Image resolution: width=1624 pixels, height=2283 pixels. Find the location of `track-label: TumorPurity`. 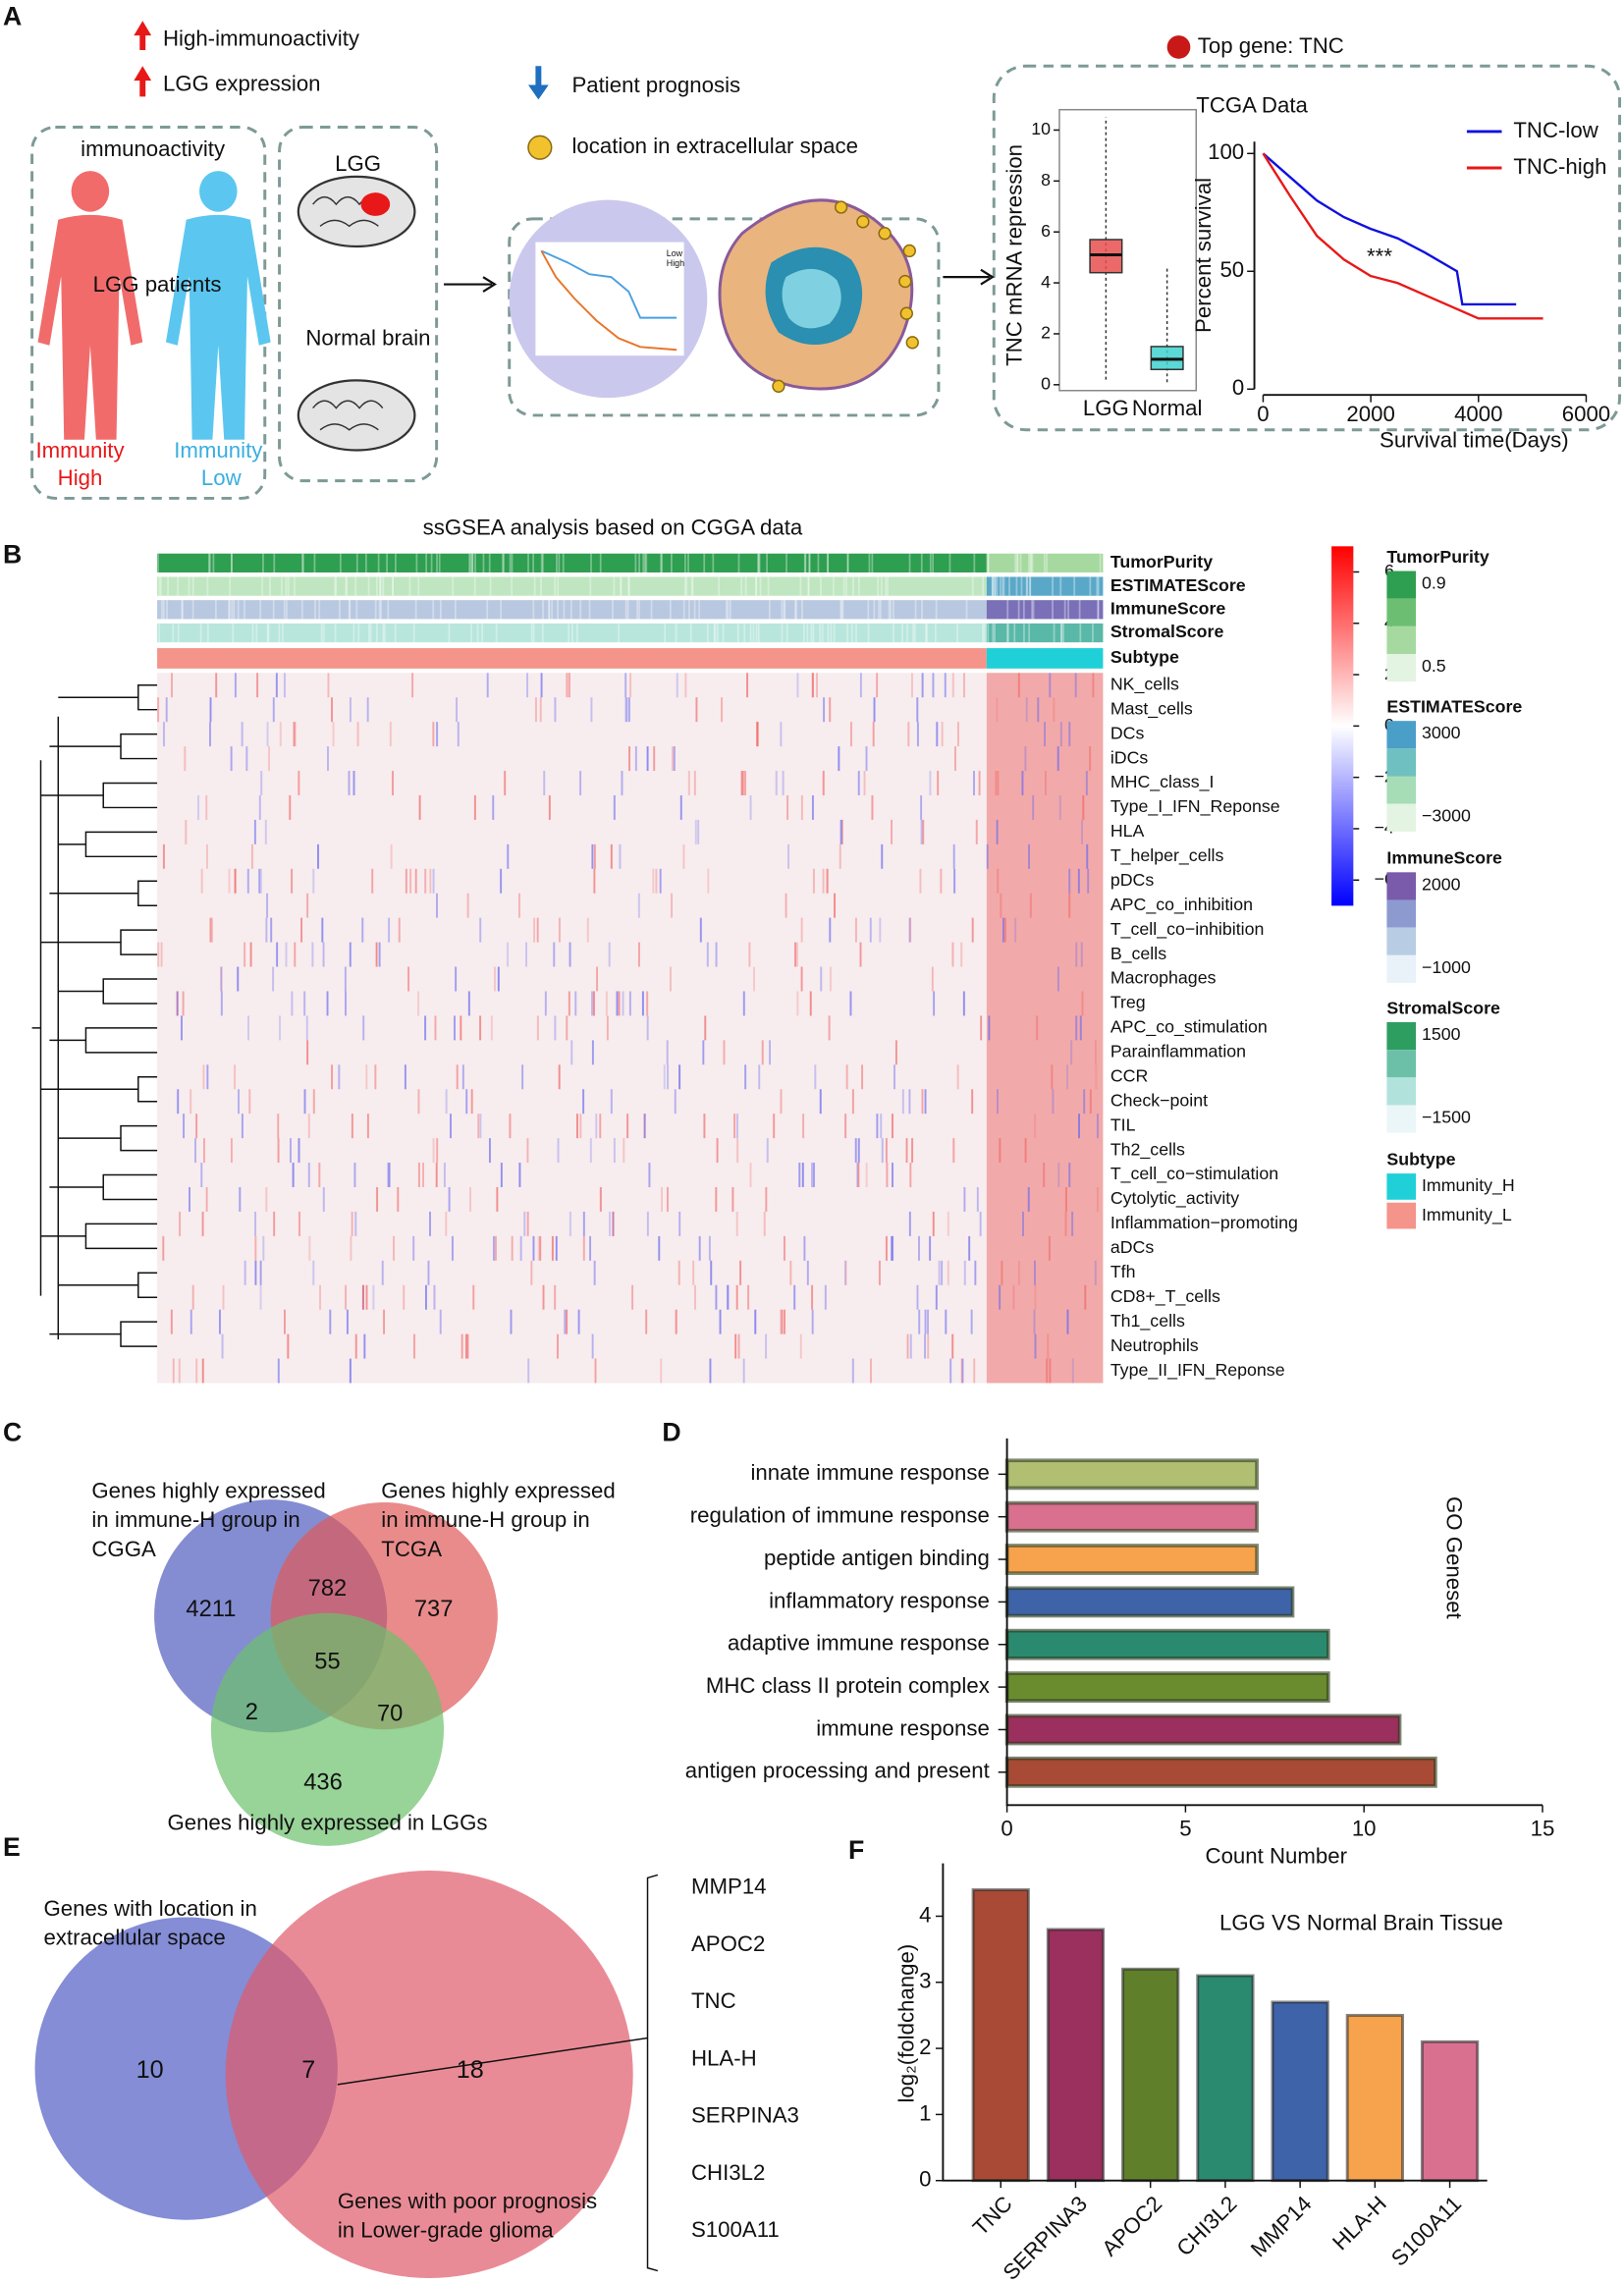

track-label: TumorPurity is located at coordinates (1161, 561).